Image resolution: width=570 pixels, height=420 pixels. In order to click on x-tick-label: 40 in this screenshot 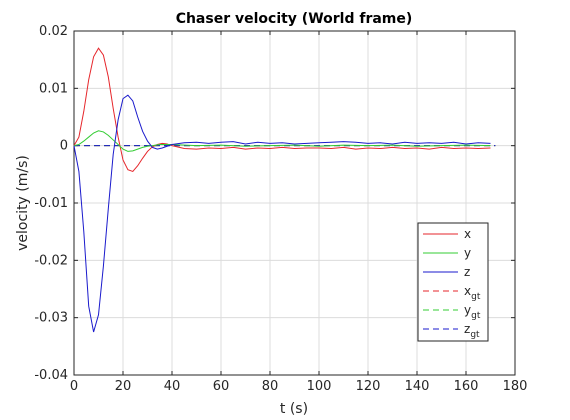, I will do `click(172, 386)`.